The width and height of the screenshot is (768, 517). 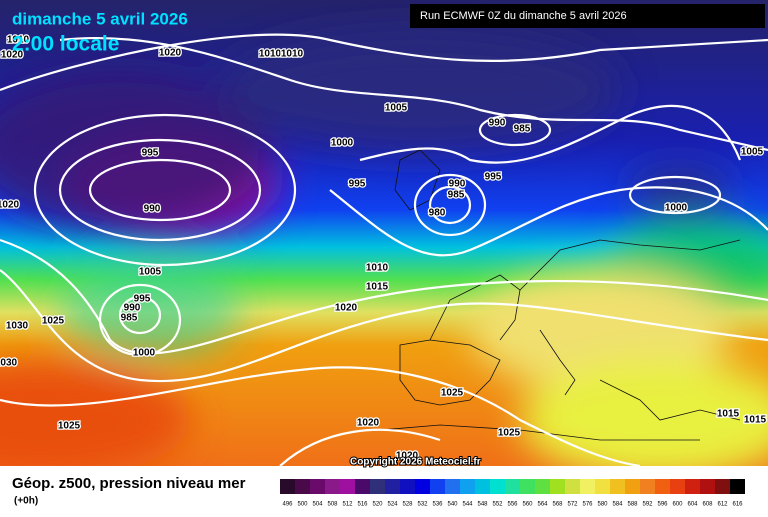 I want to click on colorbar-label: 596, so click(x=662, y=505).